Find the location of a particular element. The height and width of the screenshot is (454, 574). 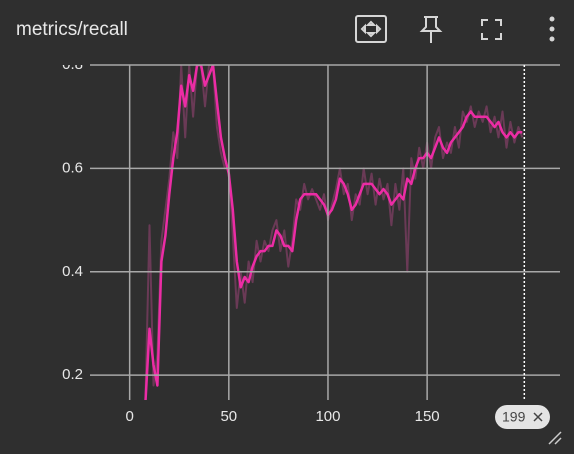

fit-icon is located at coordinates (371, 29).